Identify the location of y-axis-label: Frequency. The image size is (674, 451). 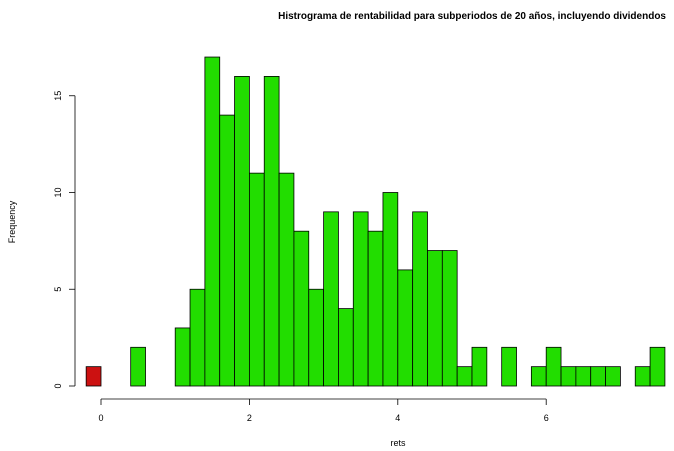
(12, 221).